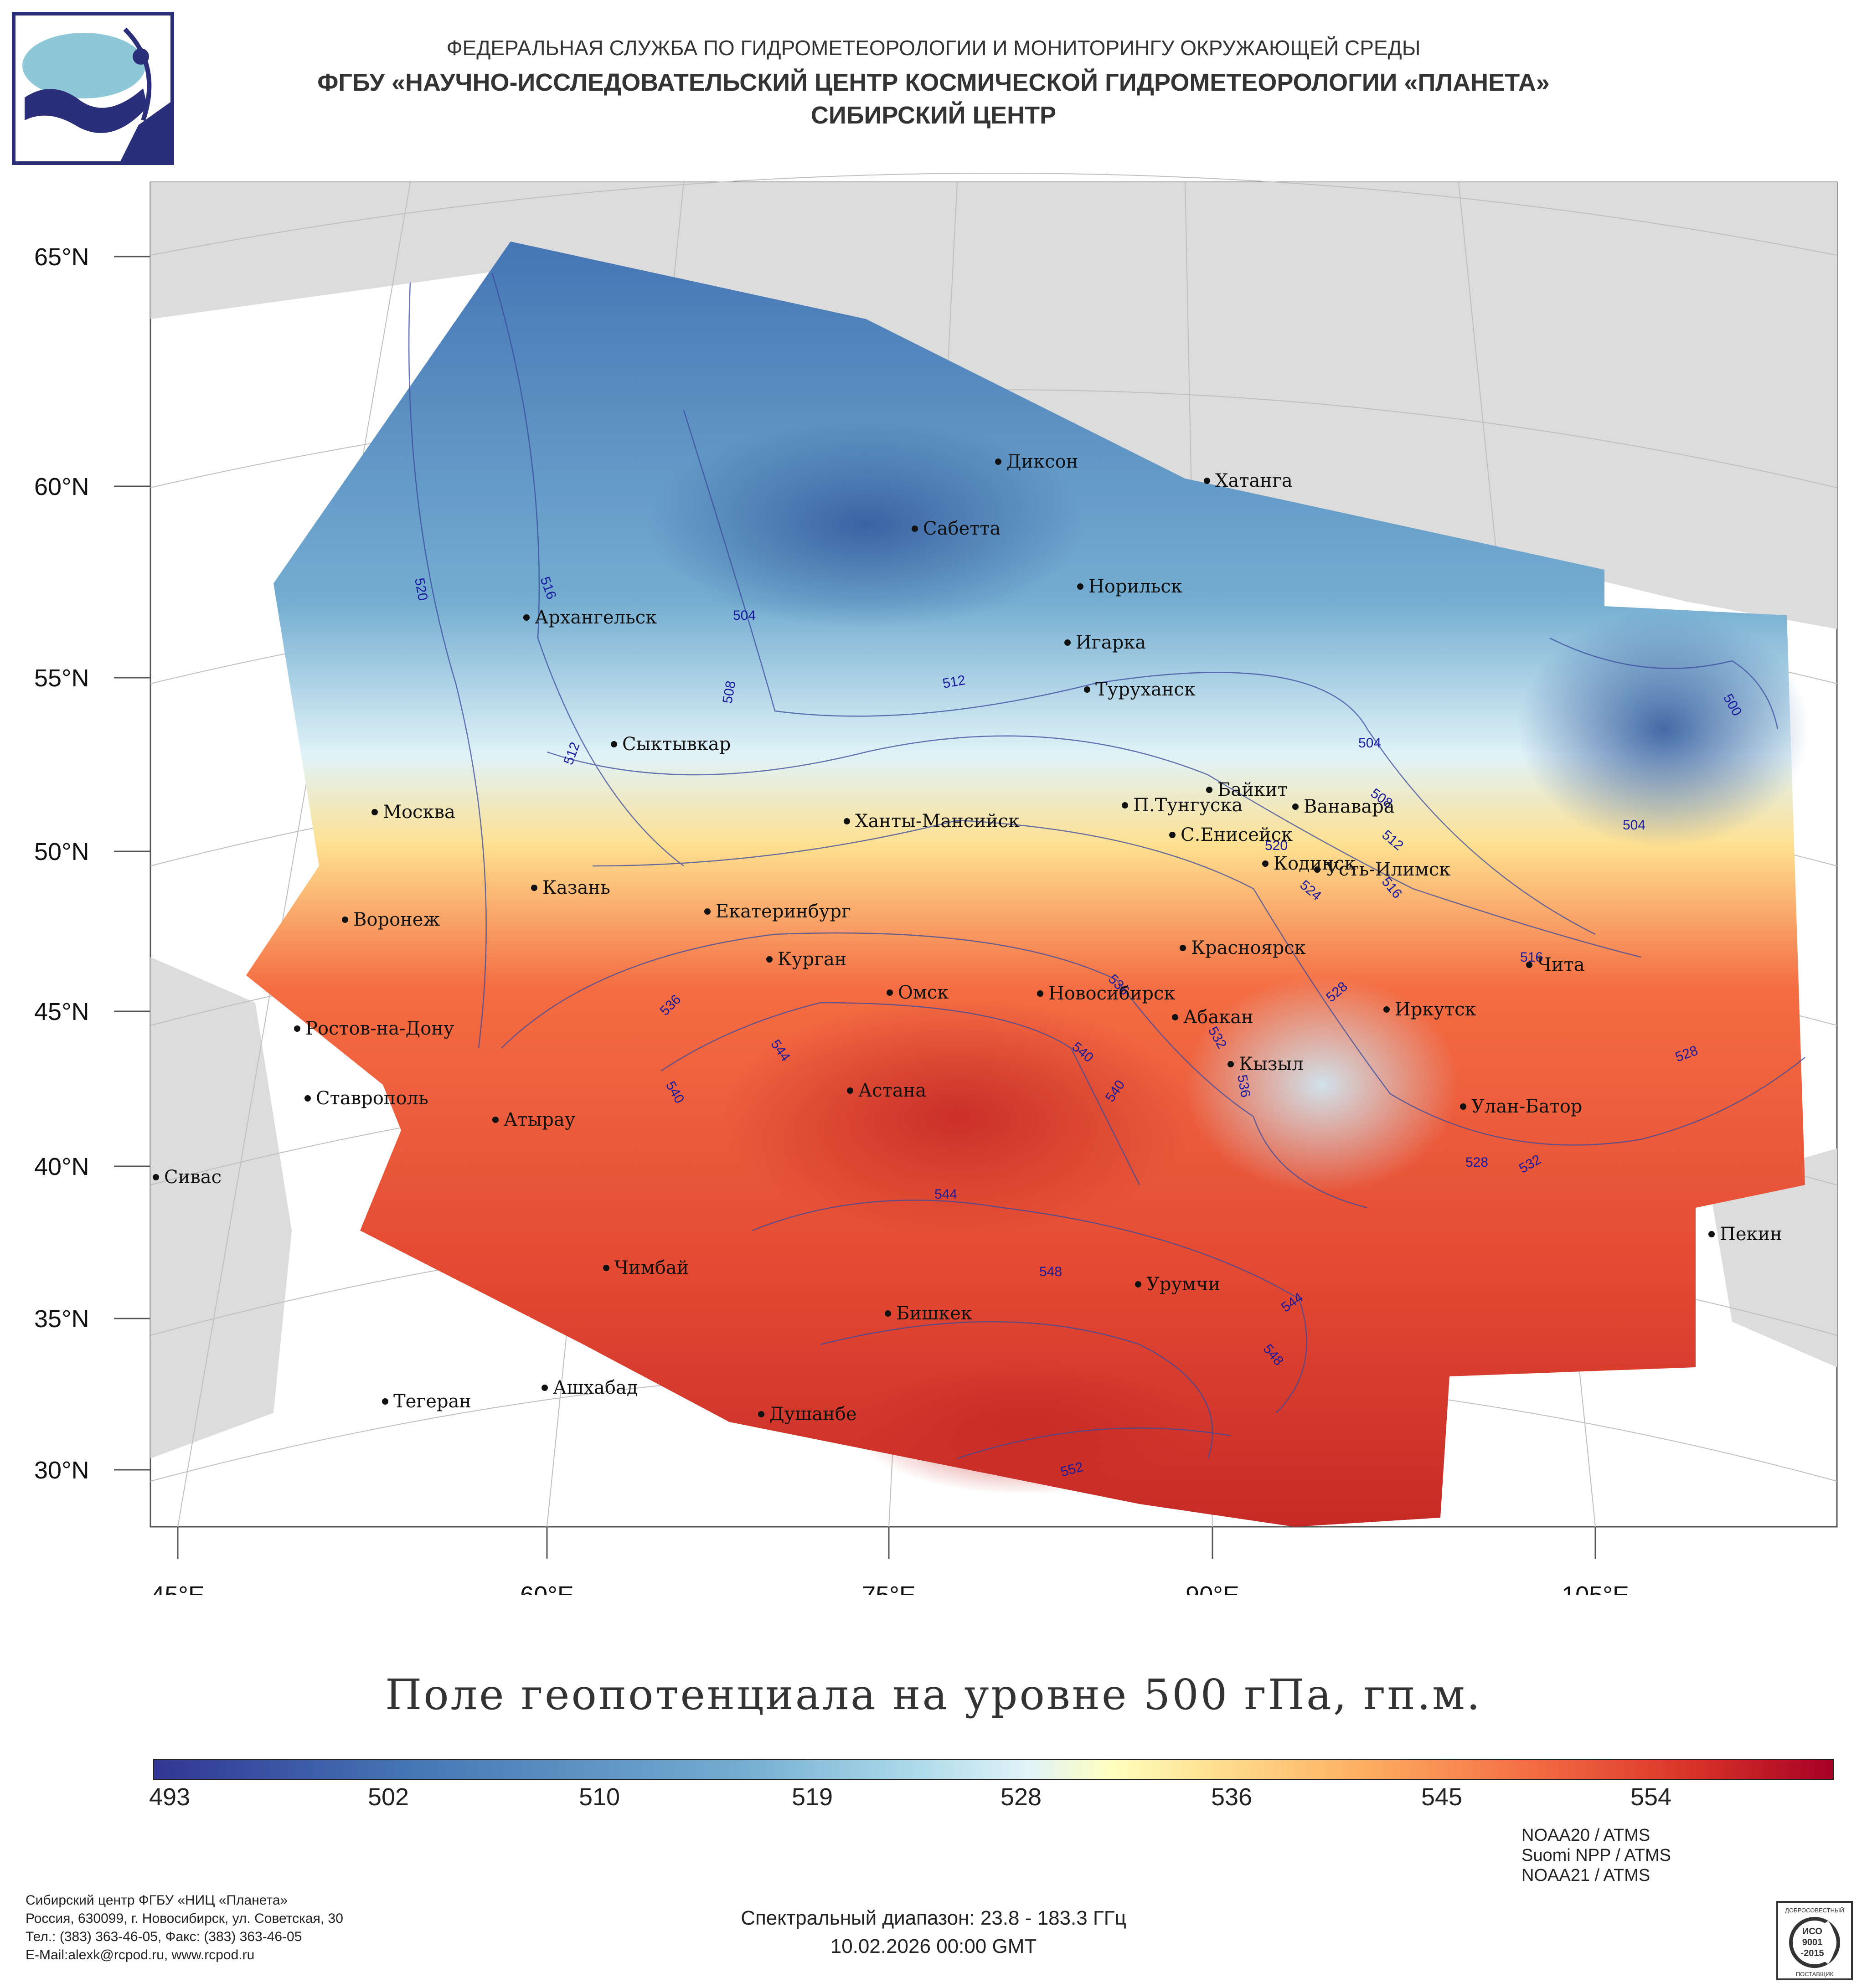  Describe the element at coordinates (1585, 1876) in the screenshot. I see `satellite-item: NOAA21 / ATMS` at that location.